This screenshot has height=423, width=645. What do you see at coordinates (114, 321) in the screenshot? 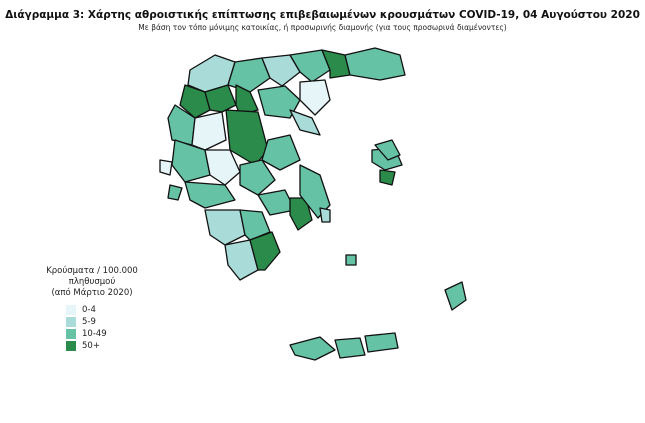
I see `legend-item: 5-9` at bounding box center [114, 321].